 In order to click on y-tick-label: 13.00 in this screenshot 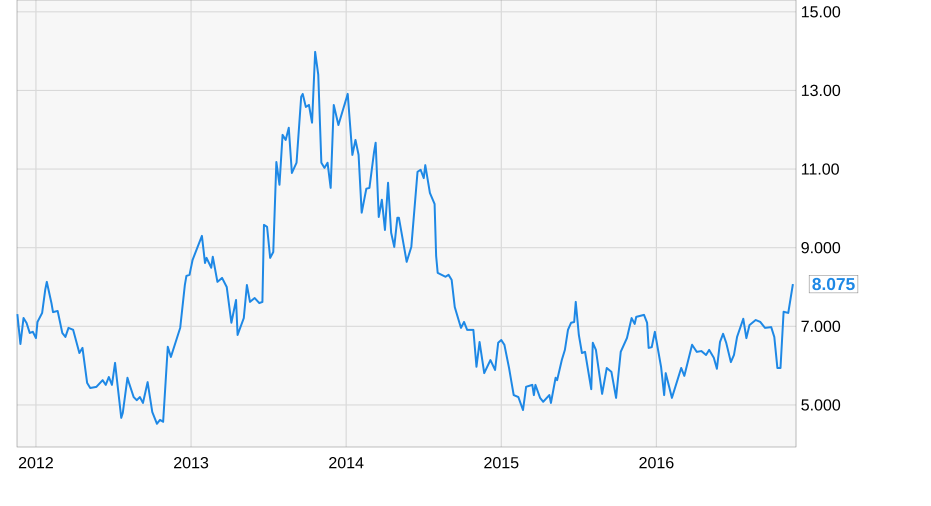, I will do `click(821, 90)`.